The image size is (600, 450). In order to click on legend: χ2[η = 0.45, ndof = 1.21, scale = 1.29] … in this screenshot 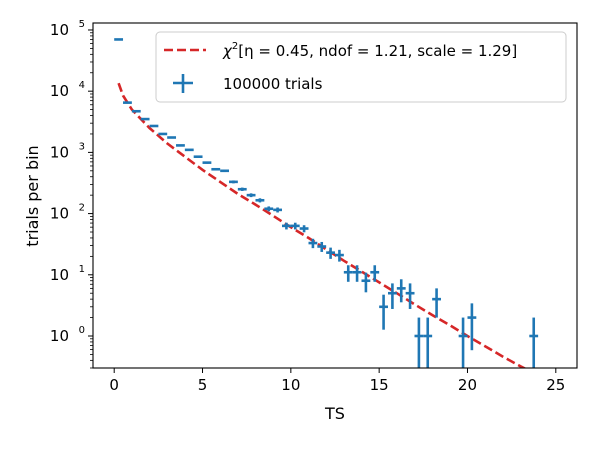, I will do `click(361, 67)`.